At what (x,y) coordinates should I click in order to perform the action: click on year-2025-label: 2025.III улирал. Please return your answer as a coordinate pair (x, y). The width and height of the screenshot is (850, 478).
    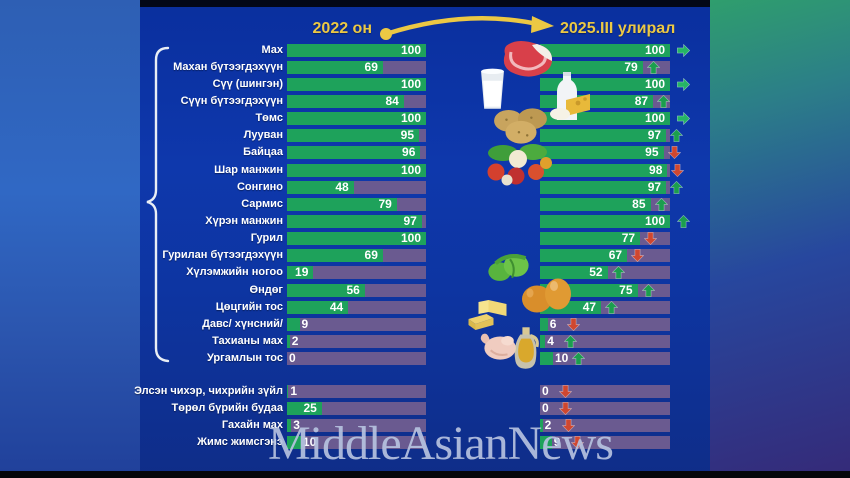
    Looking at the image, I should click on (618, 28).